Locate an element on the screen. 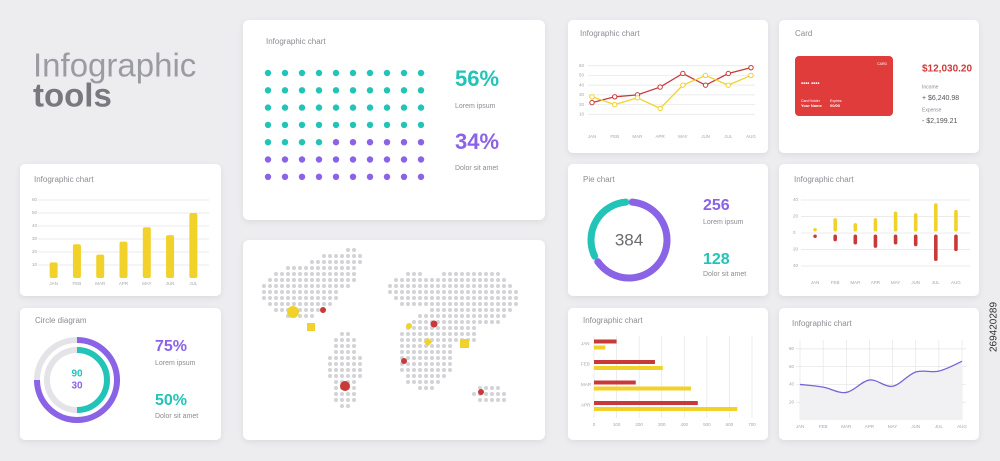  point is located at coordinates (751, 75).